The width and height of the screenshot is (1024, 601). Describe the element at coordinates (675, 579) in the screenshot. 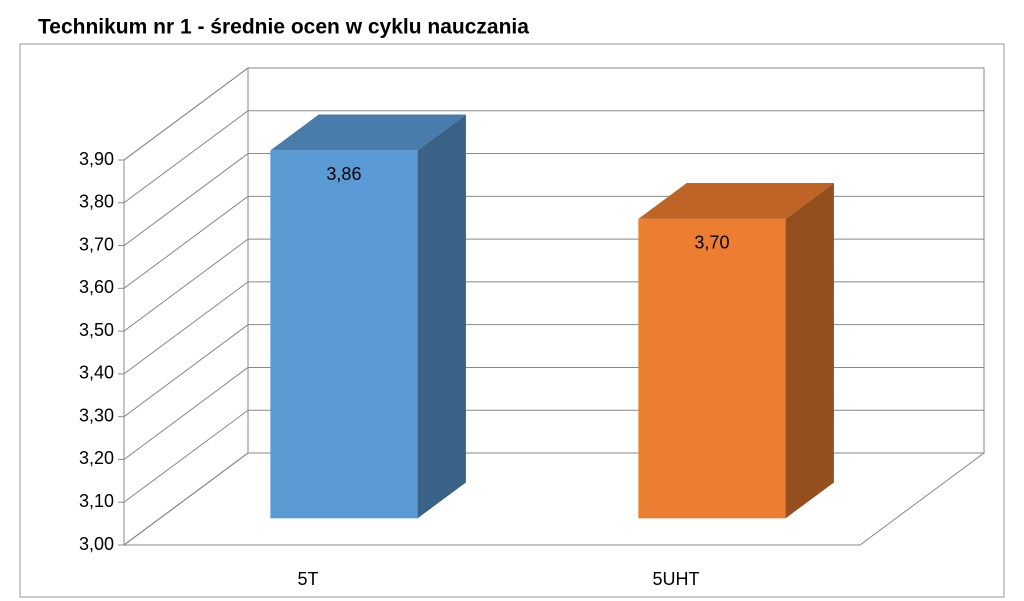

I see `x-tick-label: 5UHT` at that location.